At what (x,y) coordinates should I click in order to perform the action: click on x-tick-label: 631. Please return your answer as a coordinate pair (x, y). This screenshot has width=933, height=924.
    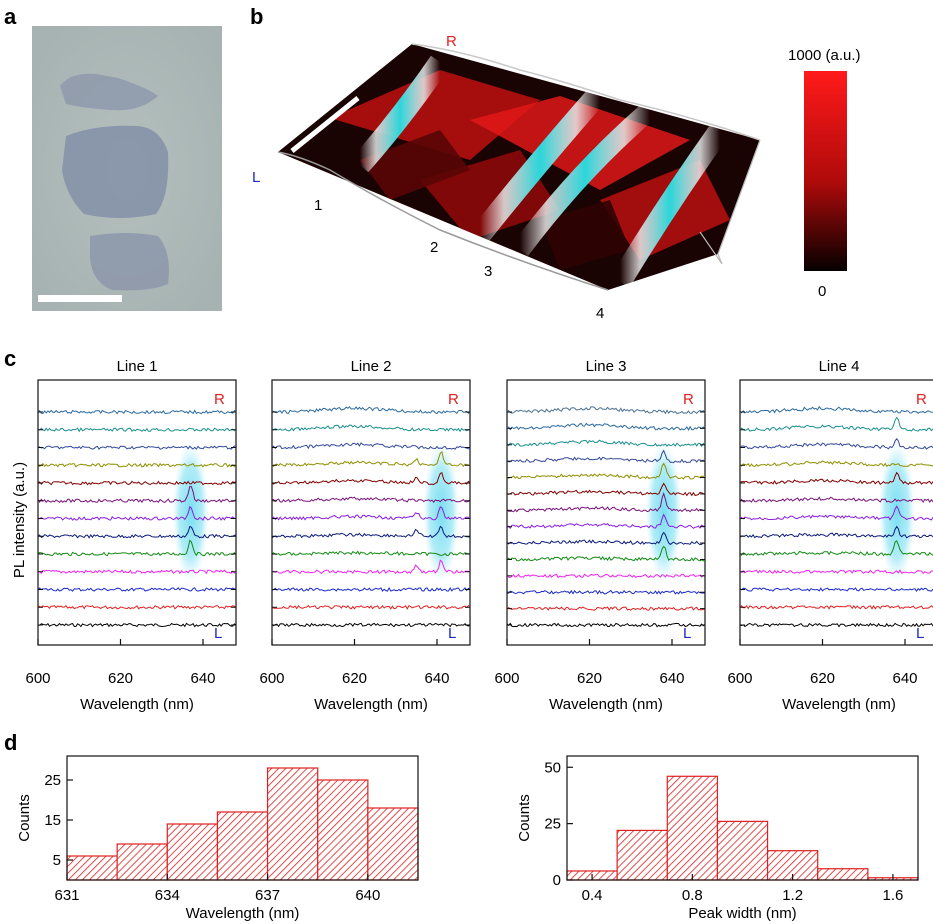
    Looking at the image, I should click on (66, 895).